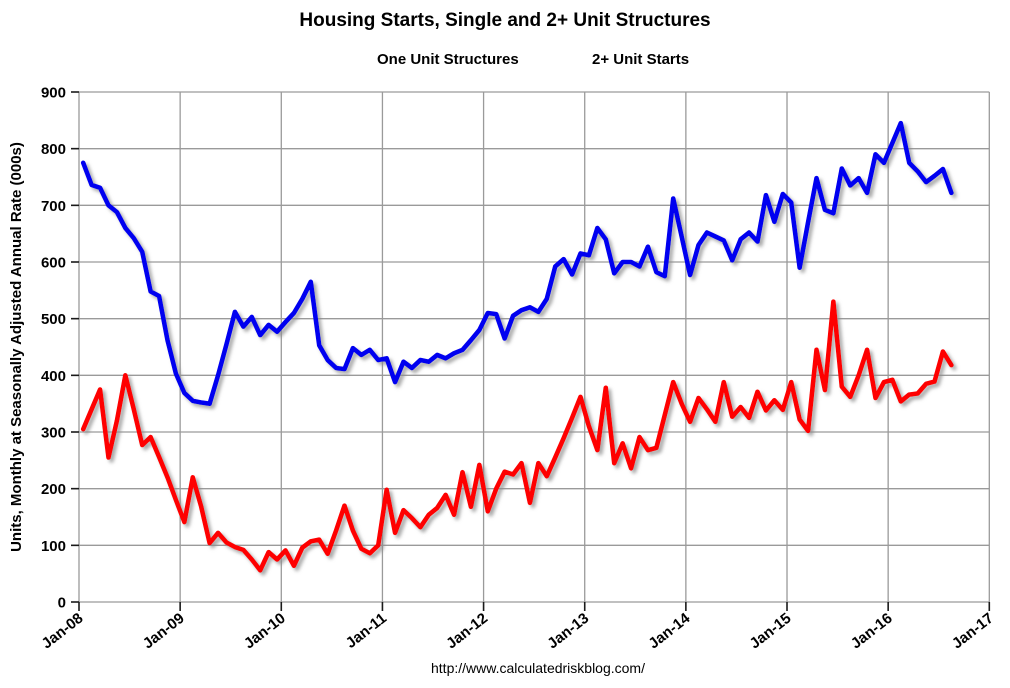 Image resolution: width=1010 pixels, height=688 pixels. I want to click on legend-label-two-plus: 2+ Unit Starts, so click(640, 59).